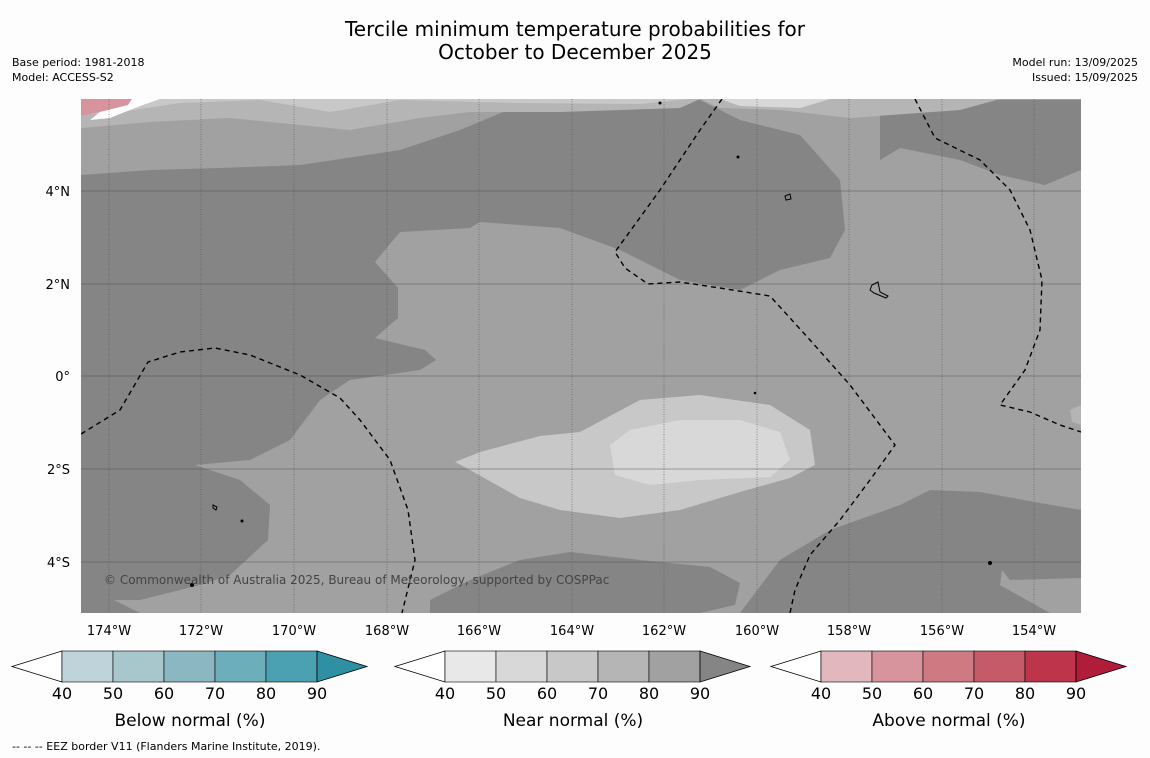 The image size is (1150, 758). What do you see at coordinates (948, 690) in the screenshot?
I see `legend-above: 40 50 60 70 80 90 Above normal (%)` at bounding box center [948, 690].